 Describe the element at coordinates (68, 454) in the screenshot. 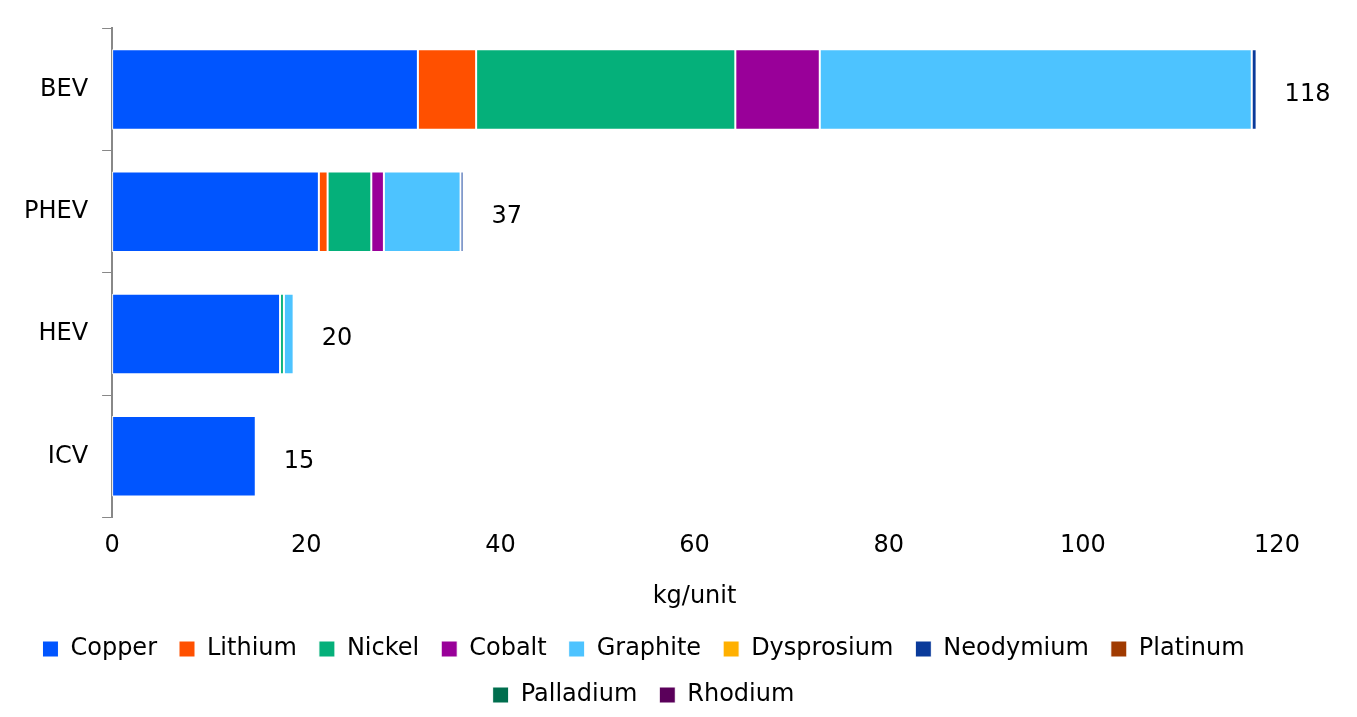

I see `y-tick-label: ICV` at that location.